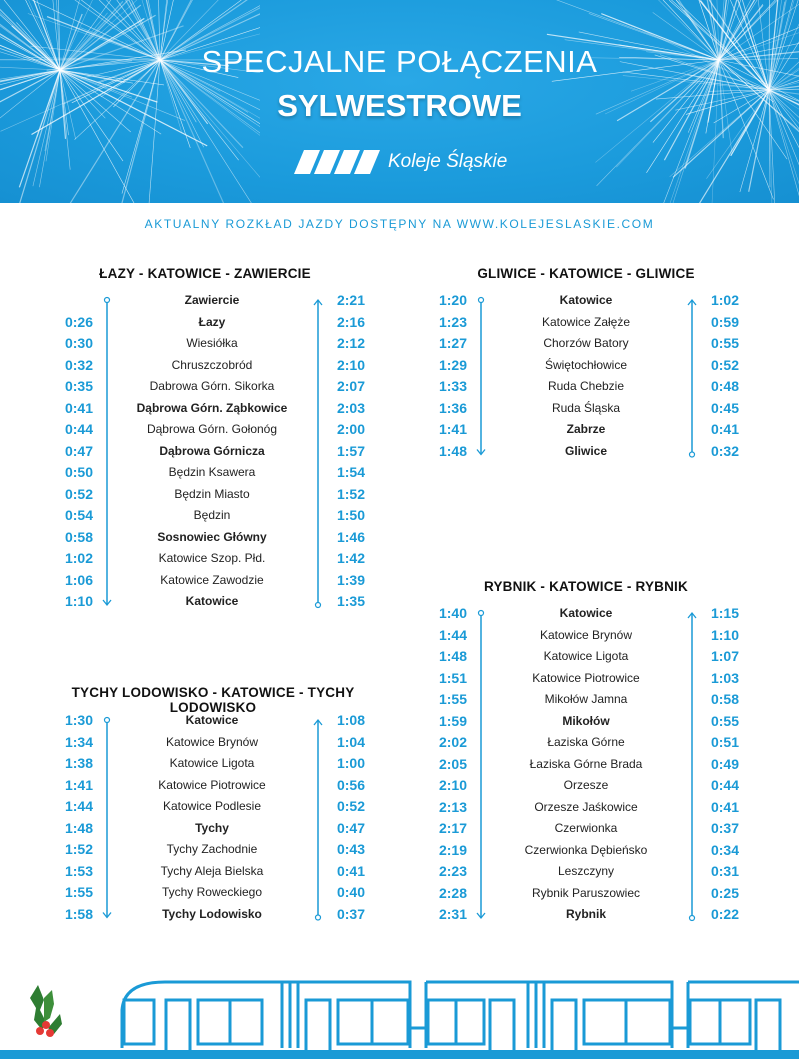 This screenshot has width=799, height=1059. Describe the element at coordinates (586, 586) in the screenshot. I see `timetable-title: RYBNIK - KATOWICE - RYBNIK` at that location.